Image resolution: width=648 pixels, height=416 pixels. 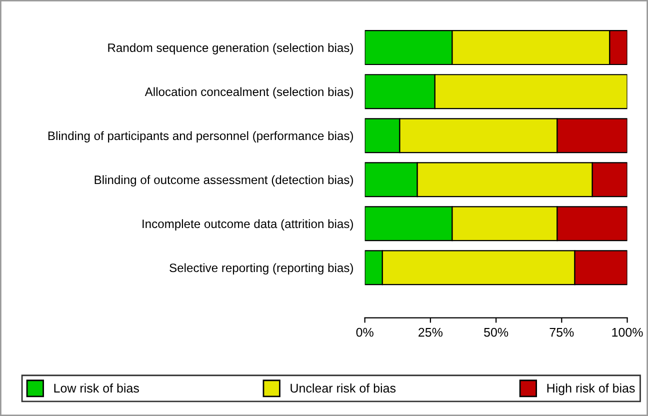 What do you see at coordinates (430, 332) in the screenshot?
I see `x-tick-label: 25%` at bounding box center [430, 332].